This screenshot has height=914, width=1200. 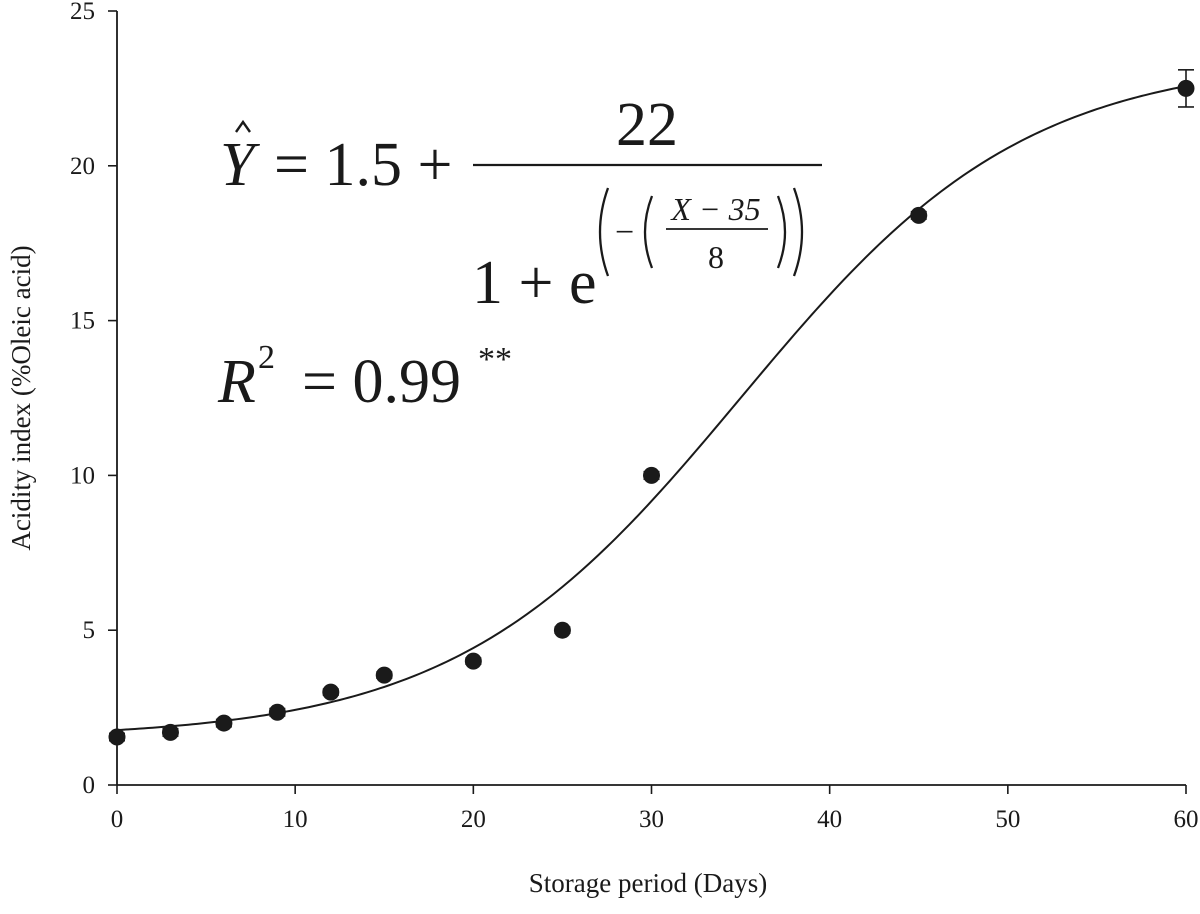 I want to click on equation-numerator: 22, so click(x=647, y=125).